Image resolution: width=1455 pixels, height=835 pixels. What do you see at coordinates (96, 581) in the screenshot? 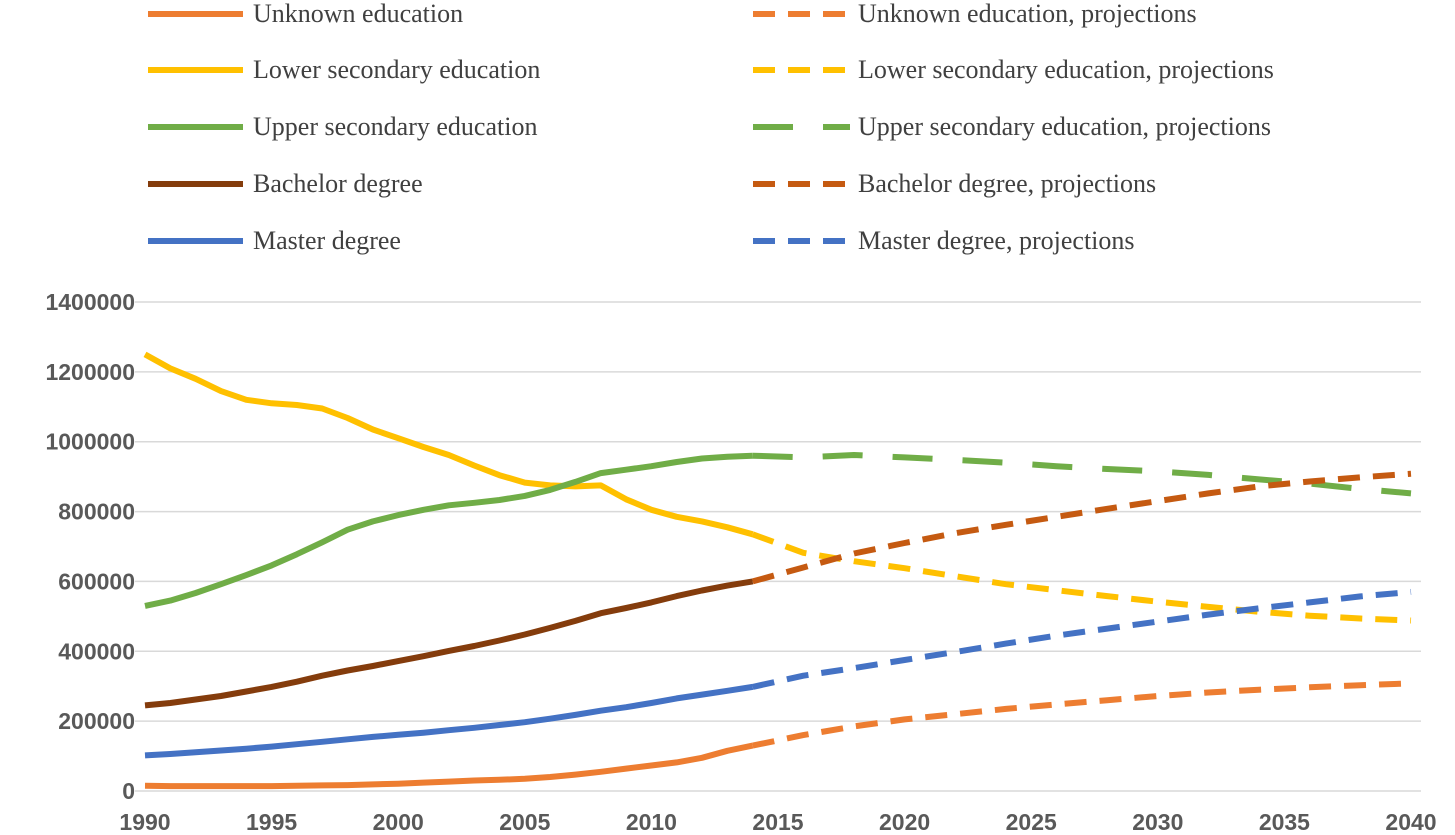
I see `y-tick-label: 600000` at bounding box center [96, 581].